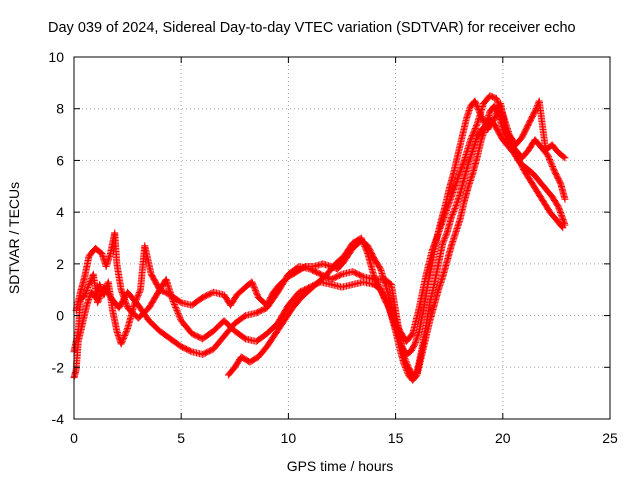  What do you see at coordinates (60, 264) in the screenshot?
I see `y-tick-label: 2` at bounding box center [60, 264].